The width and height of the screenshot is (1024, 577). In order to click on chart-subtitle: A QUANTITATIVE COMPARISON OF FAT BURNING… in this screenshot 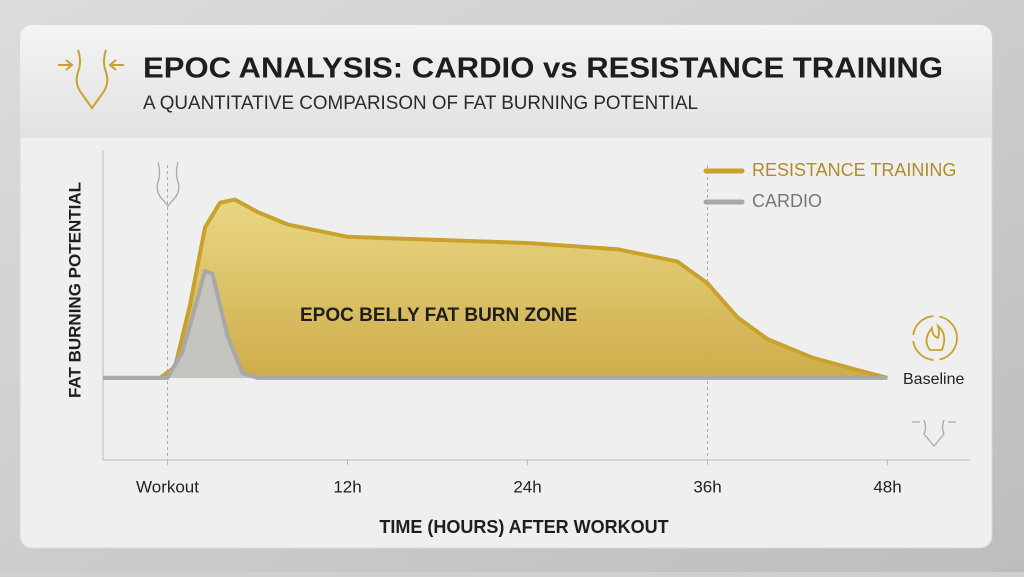, I will do `click(420, 103)`.